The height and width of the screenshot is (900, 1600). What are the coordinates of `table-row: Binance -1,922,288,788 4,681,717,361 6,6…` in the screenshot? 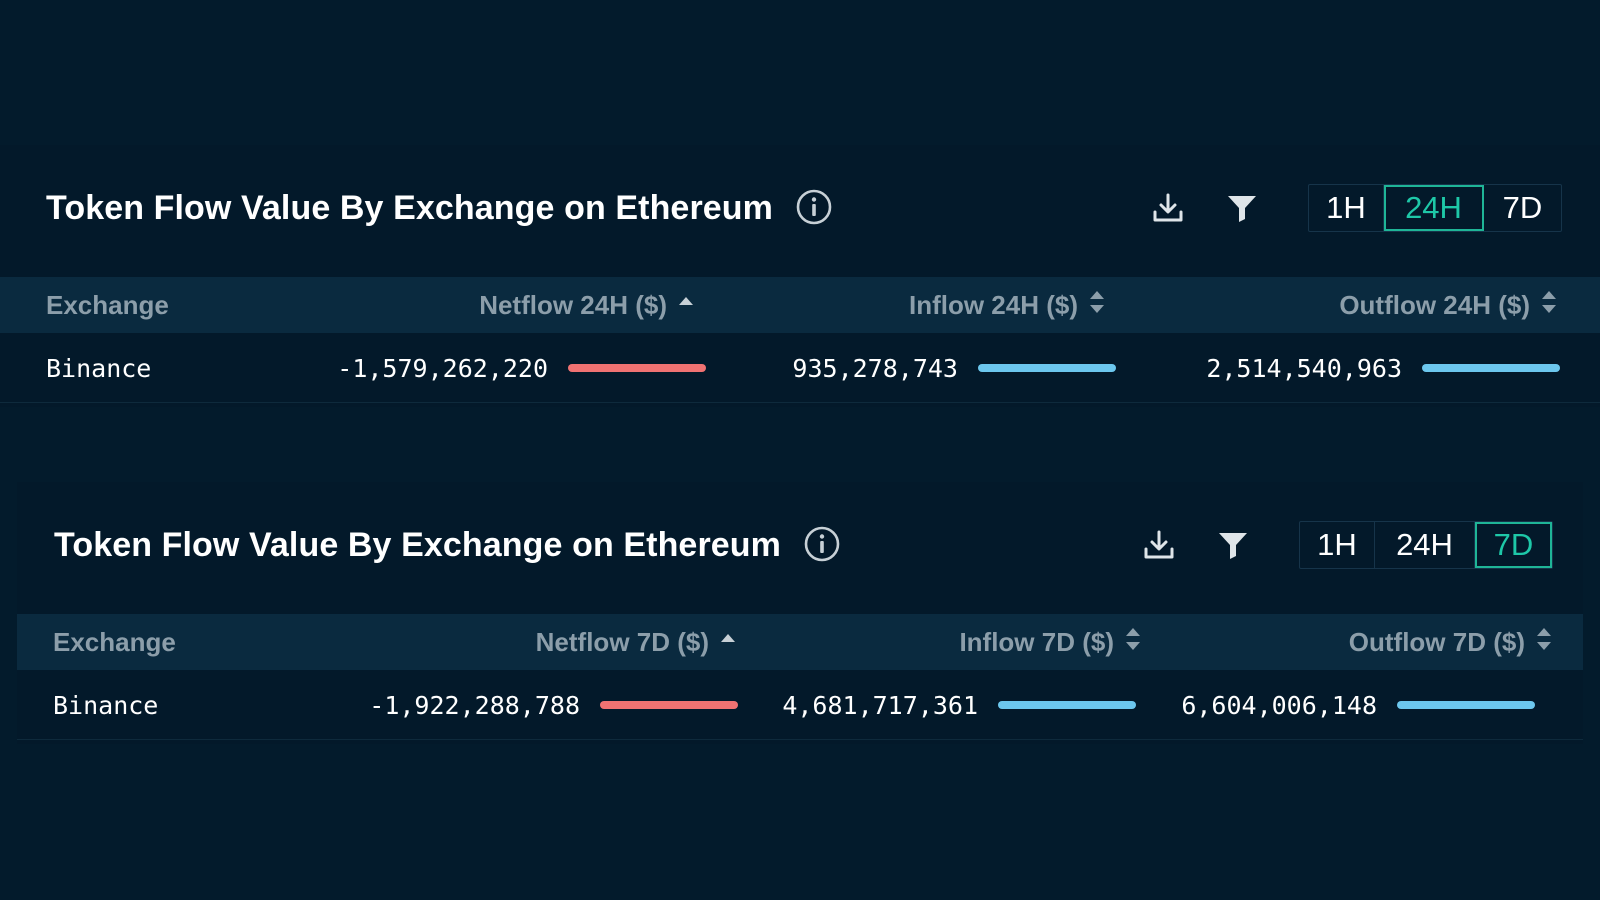 It's located at (800, 705).